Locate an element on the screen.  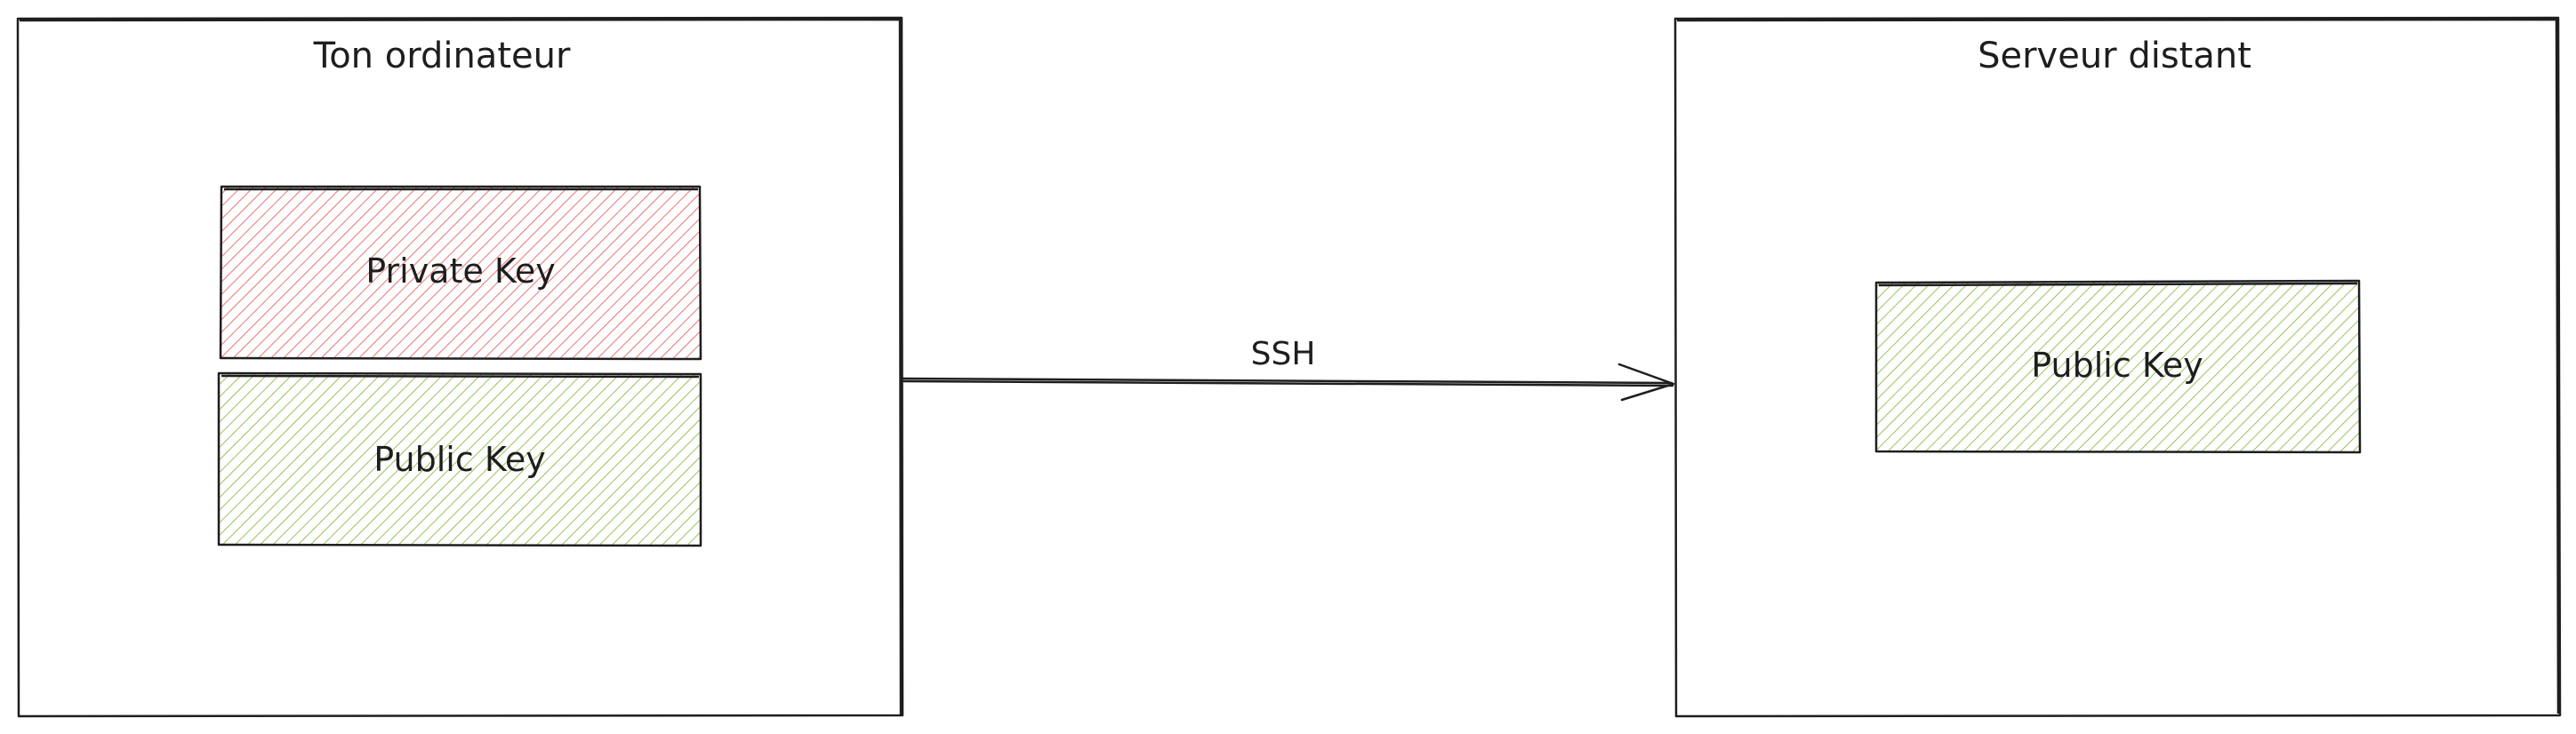
local-private-key-border is located at coordinates (460, 273).